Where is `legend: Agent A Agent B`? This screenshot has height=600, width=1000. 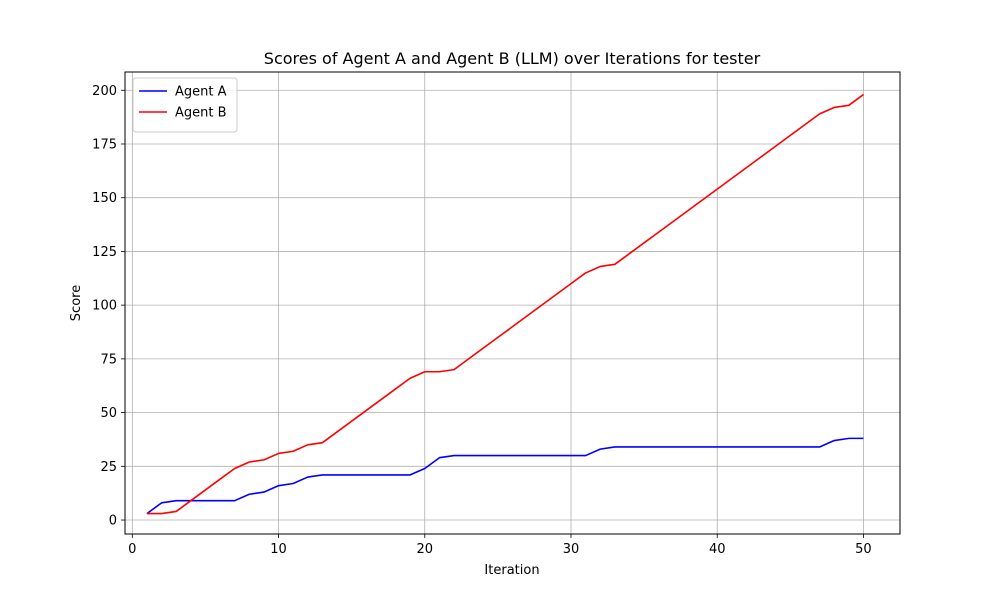 legend: Agent A Agent B is located at coordinates (185, 105).